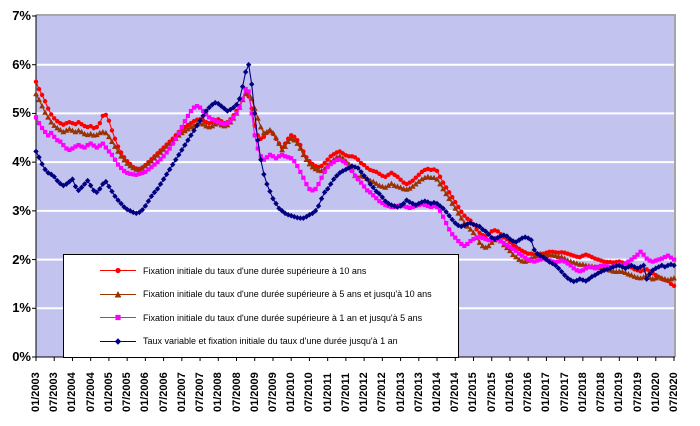  Describe the element at coordinates (108, 392) in the screenshot. I see `x-axis-label-01-2005: 01/2005` at that location.